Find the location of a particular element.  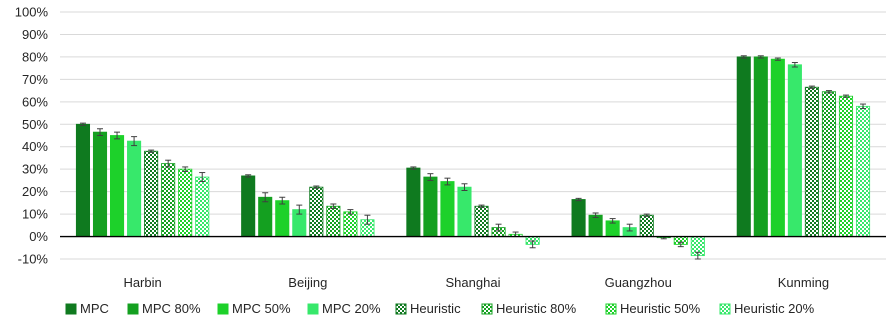

legend-item: MPC 50% is located at coordinates (254, 308).